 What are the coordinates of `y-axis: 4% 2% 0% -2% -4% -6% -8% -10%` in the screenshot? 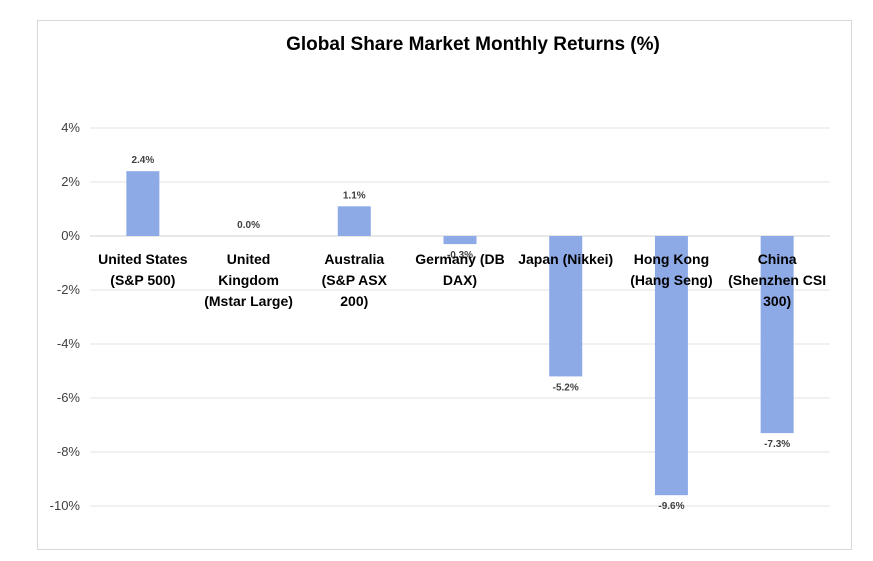 It's located at (65, 316).